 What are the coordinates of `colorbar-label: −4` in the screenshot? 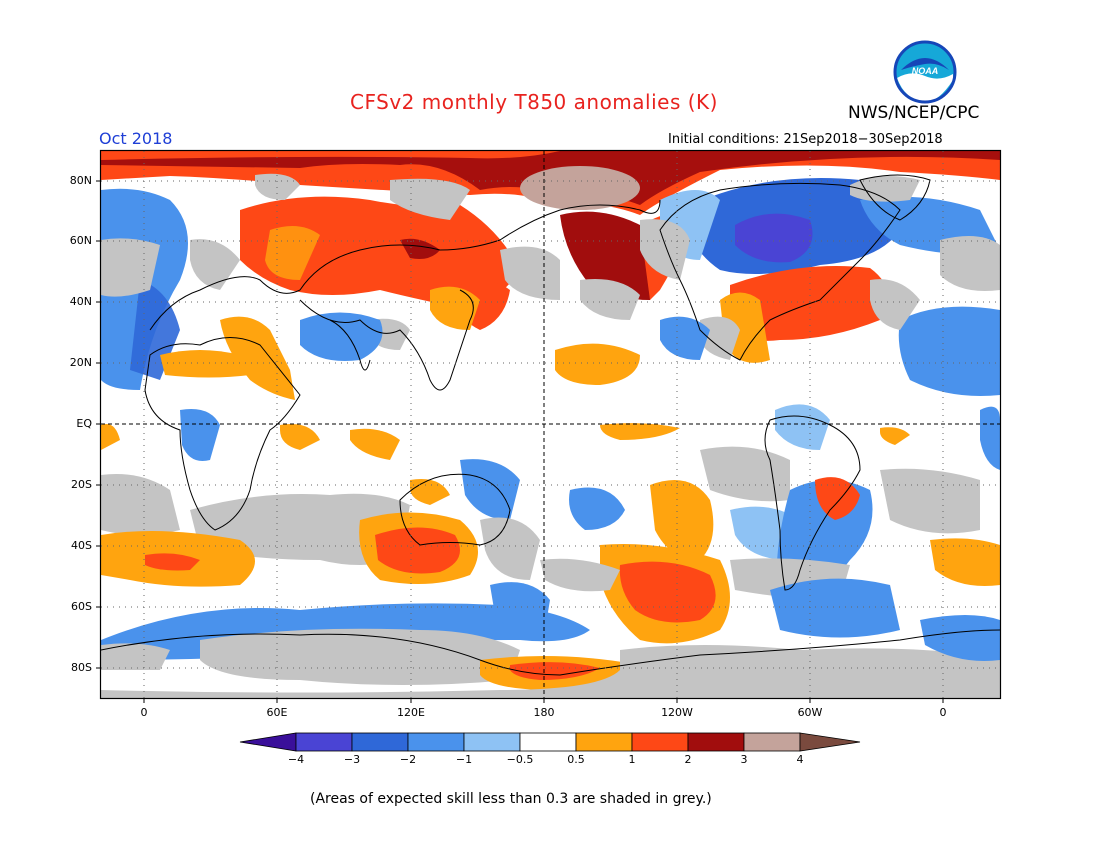 It's located at (296, 759).